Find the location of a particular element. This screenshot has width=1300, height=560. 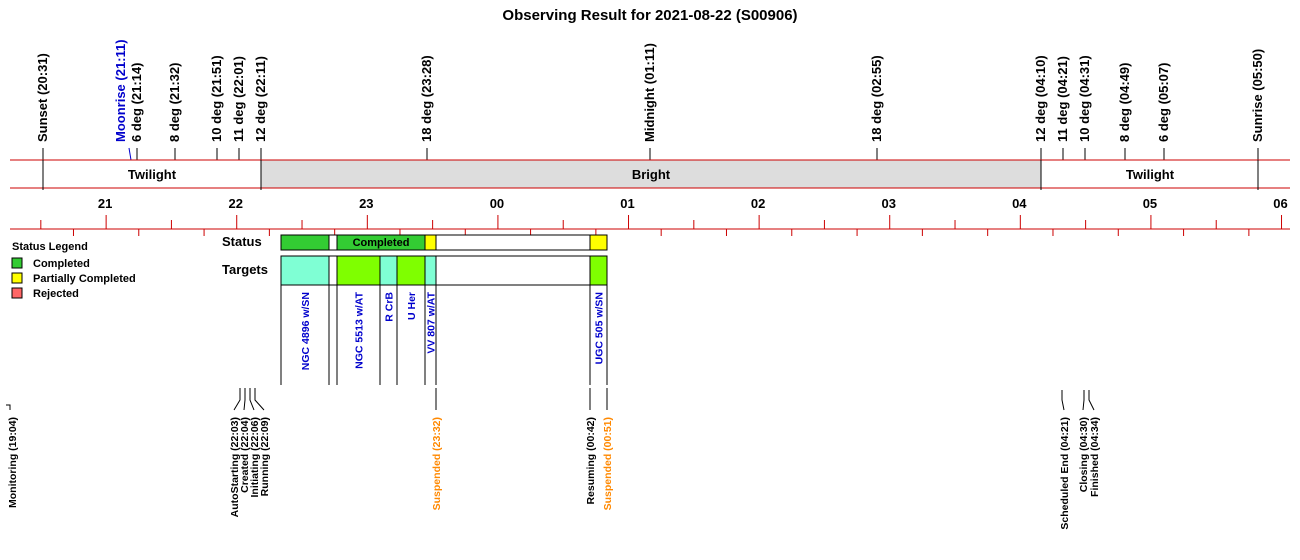

event-label: 8 deg (04:49) is located at coordinates (1124, 102).